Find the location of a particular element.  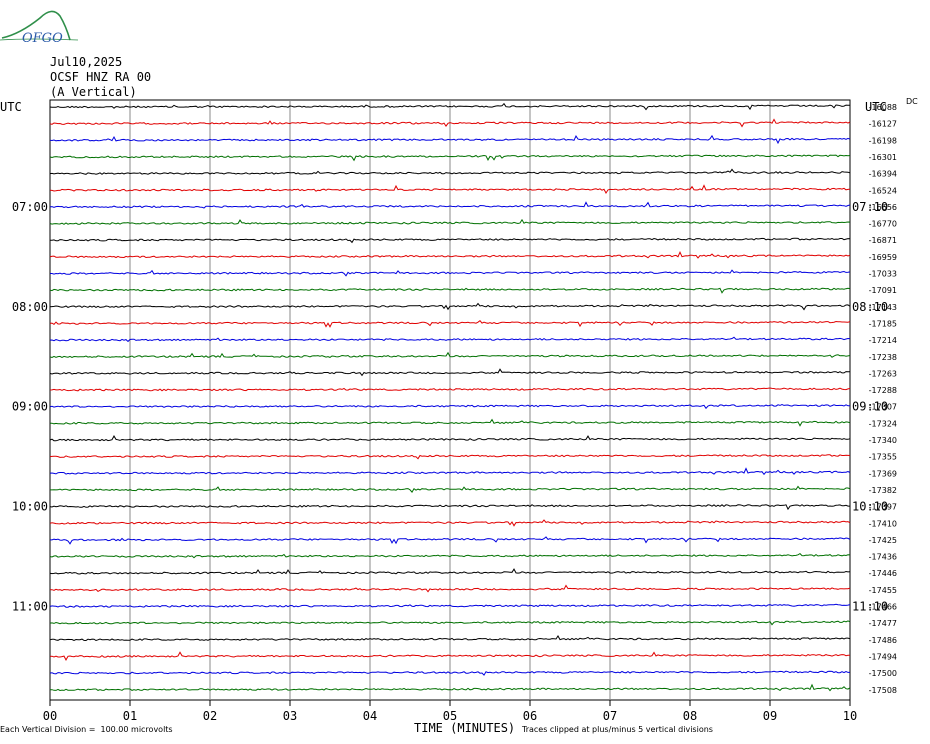

hour-label-right: 08:10 is located at coordinates (870, 307).